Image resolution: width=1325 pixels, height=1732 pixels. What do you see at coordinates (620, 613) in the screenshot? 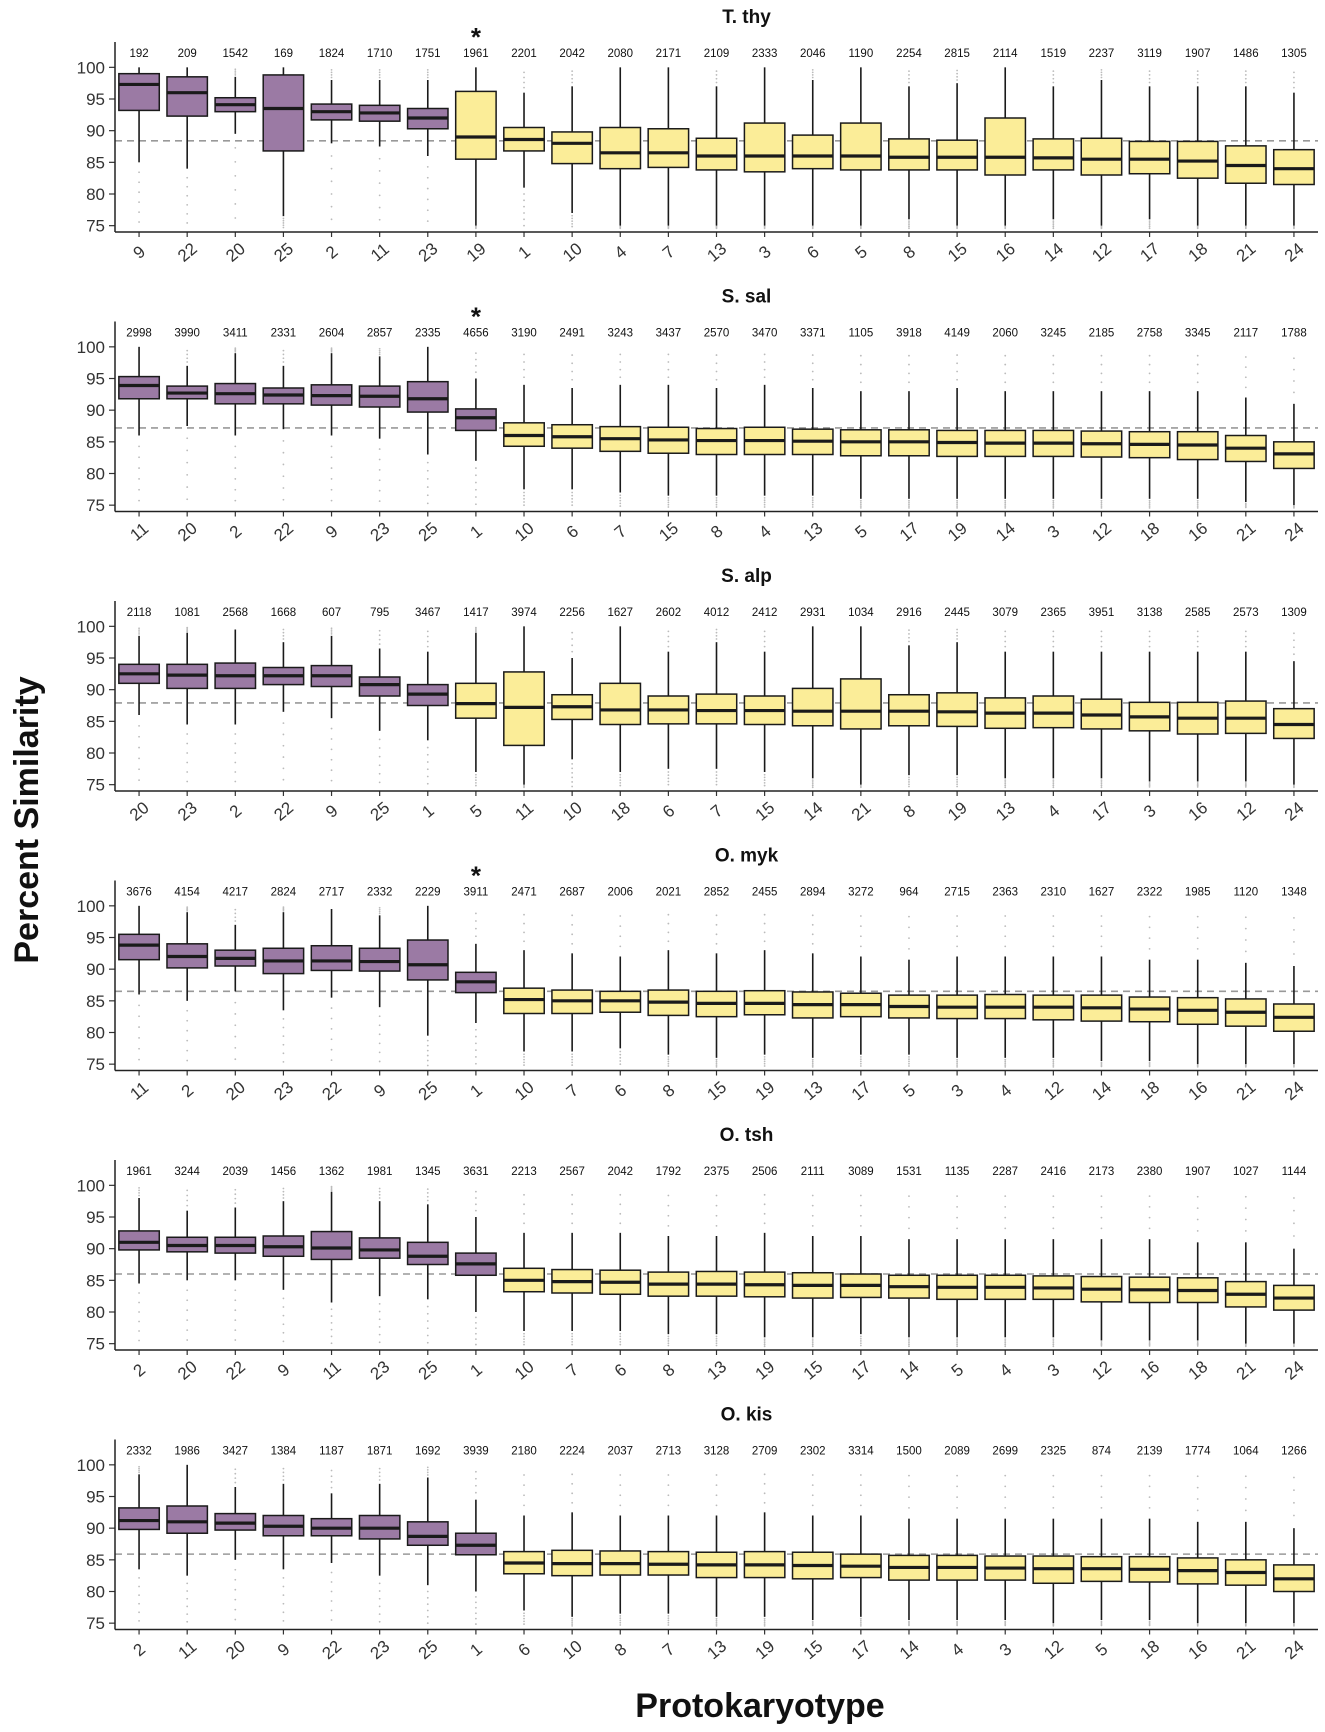
I see `count-label: 1627` at bounding box center [620, 613].